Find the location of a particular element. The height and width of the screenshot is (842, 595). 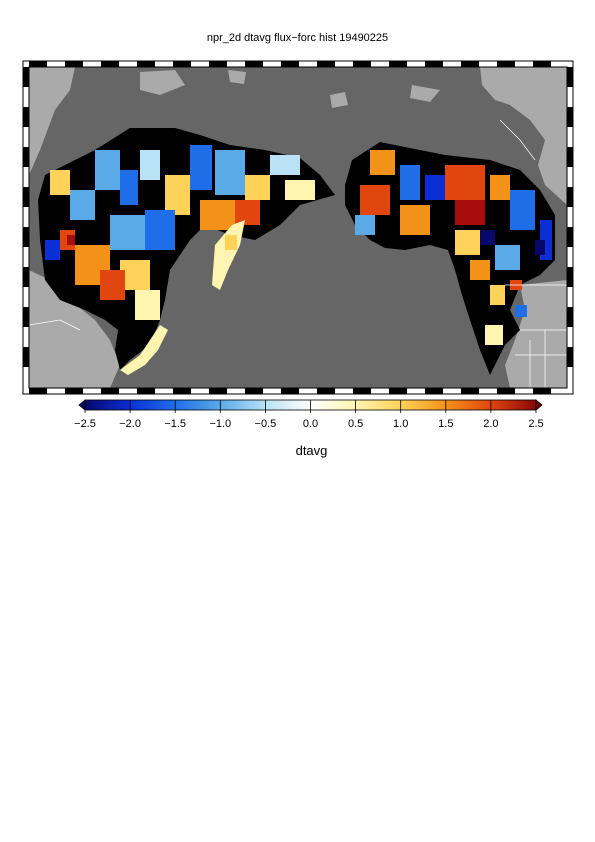

colorbar-high-arrow is located at coordinates (539, 405).